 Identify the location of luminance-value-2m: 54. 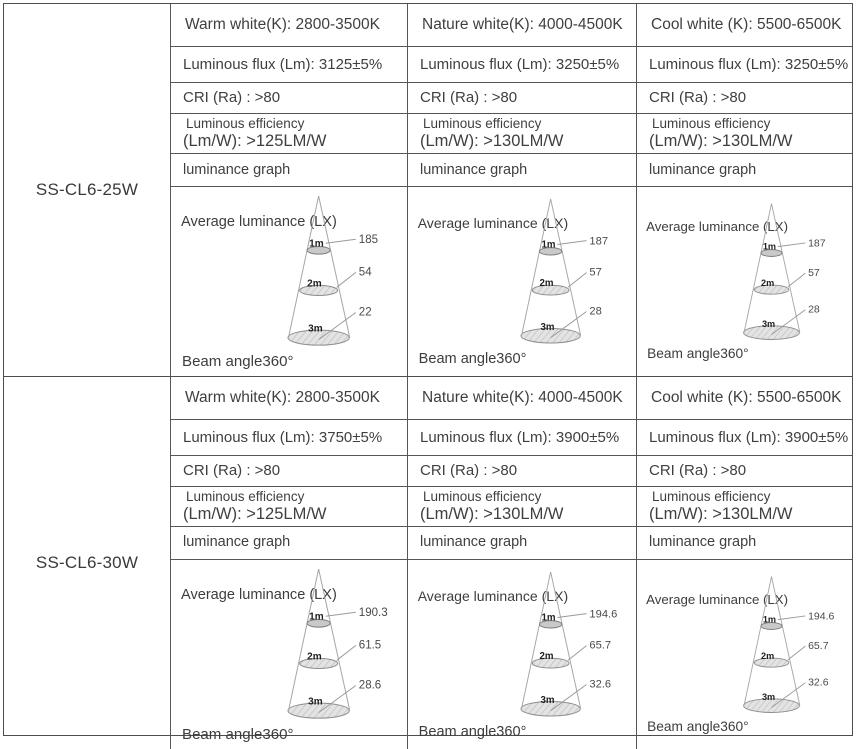
(365, 272).